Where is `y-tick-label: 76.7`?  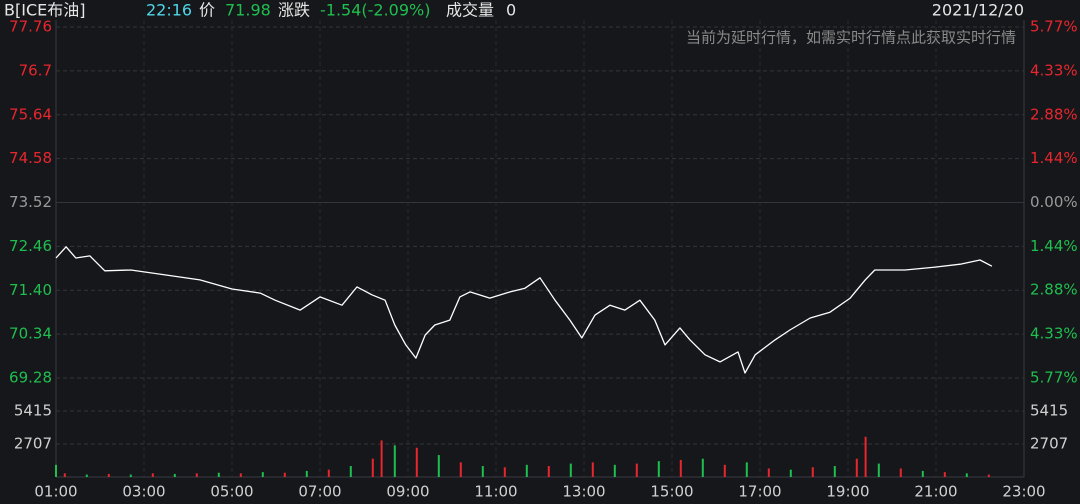 y-tick-label: 76.7 is located at coordinates (35, 70).